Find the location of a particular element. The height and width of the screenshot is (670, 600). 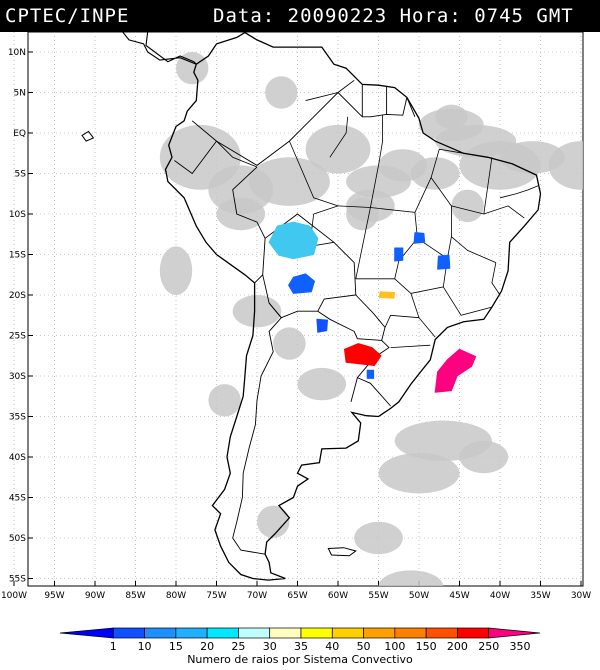

legend-value: 1 is located at coordinates (113, 646).